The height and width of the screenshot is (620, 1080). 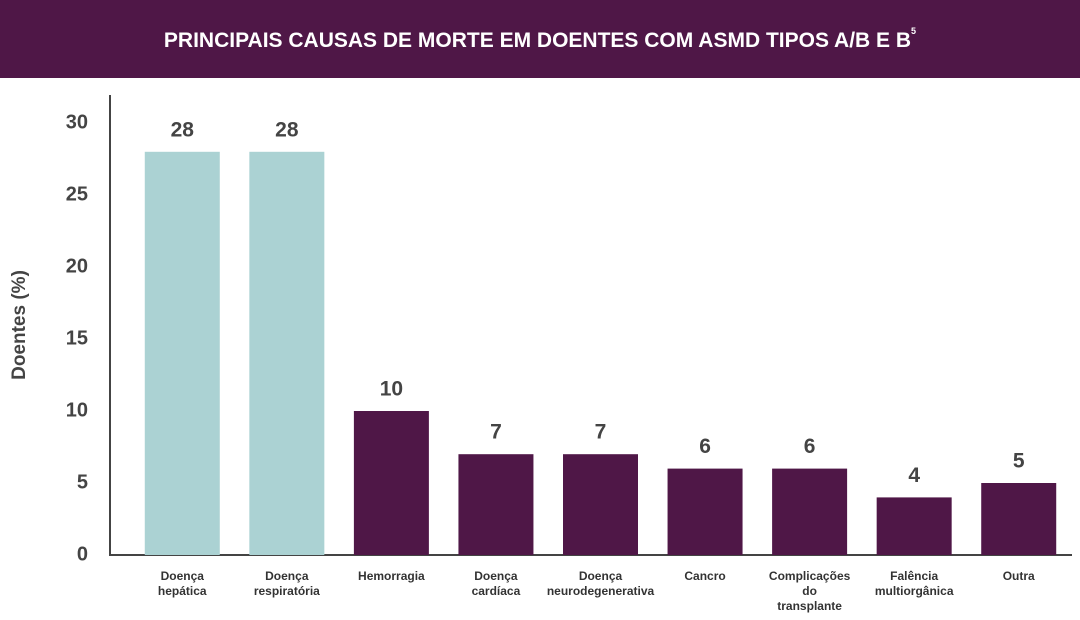 I want to click on x-tick-label: transplante, so click(x=809, y=606).